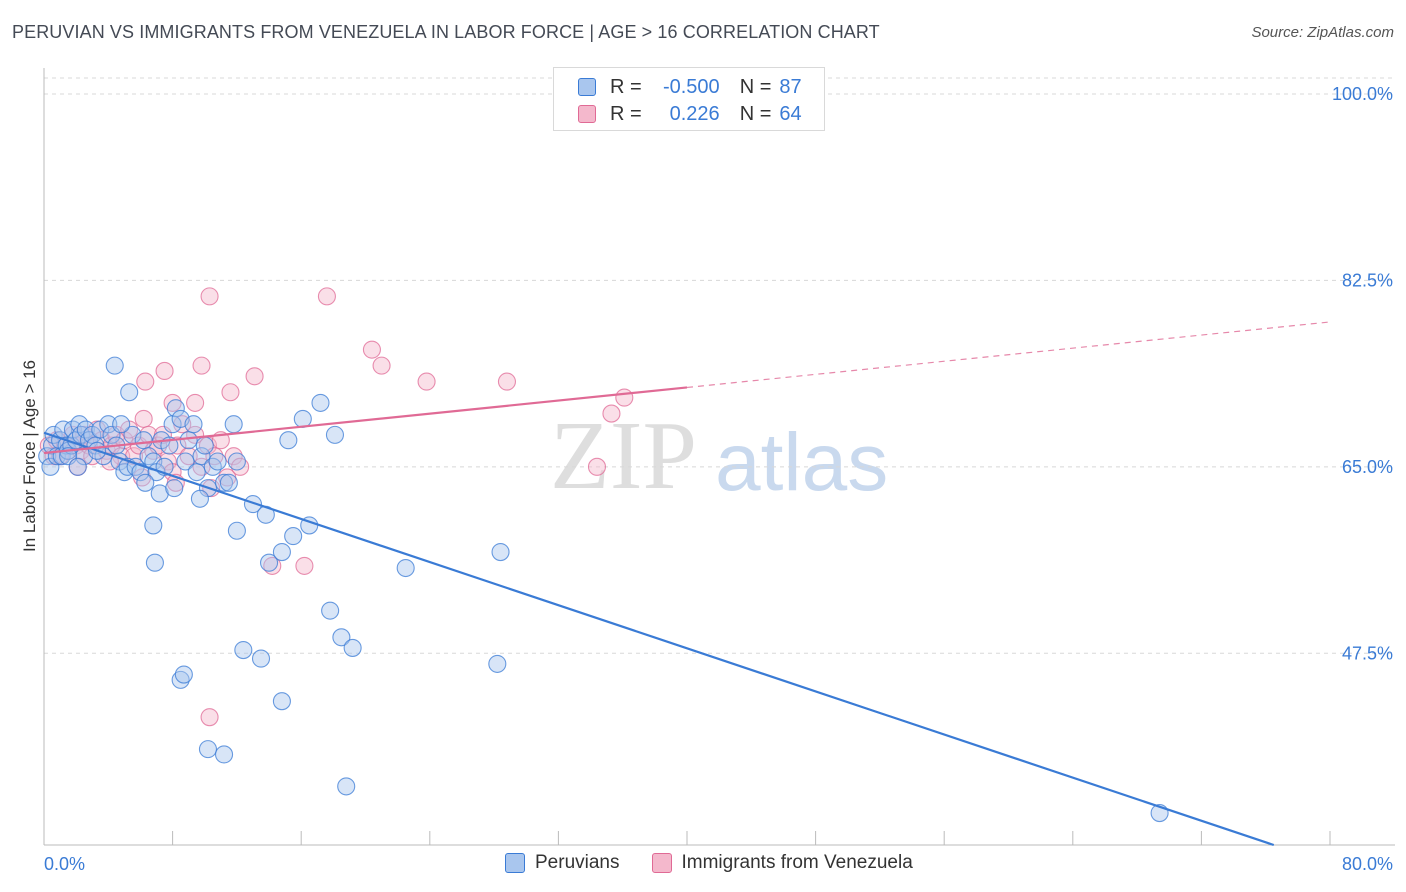  Describe the element at coordinates (694, 113) in the screenshot. I see `r-value: 0.226` at that location.